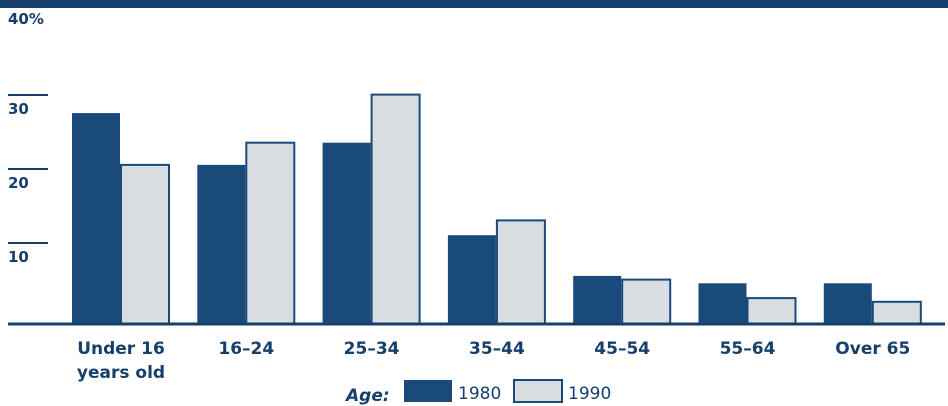 The image size is (948, 406). I want to click on legend-label-1980: 1980, so click(479, 394).